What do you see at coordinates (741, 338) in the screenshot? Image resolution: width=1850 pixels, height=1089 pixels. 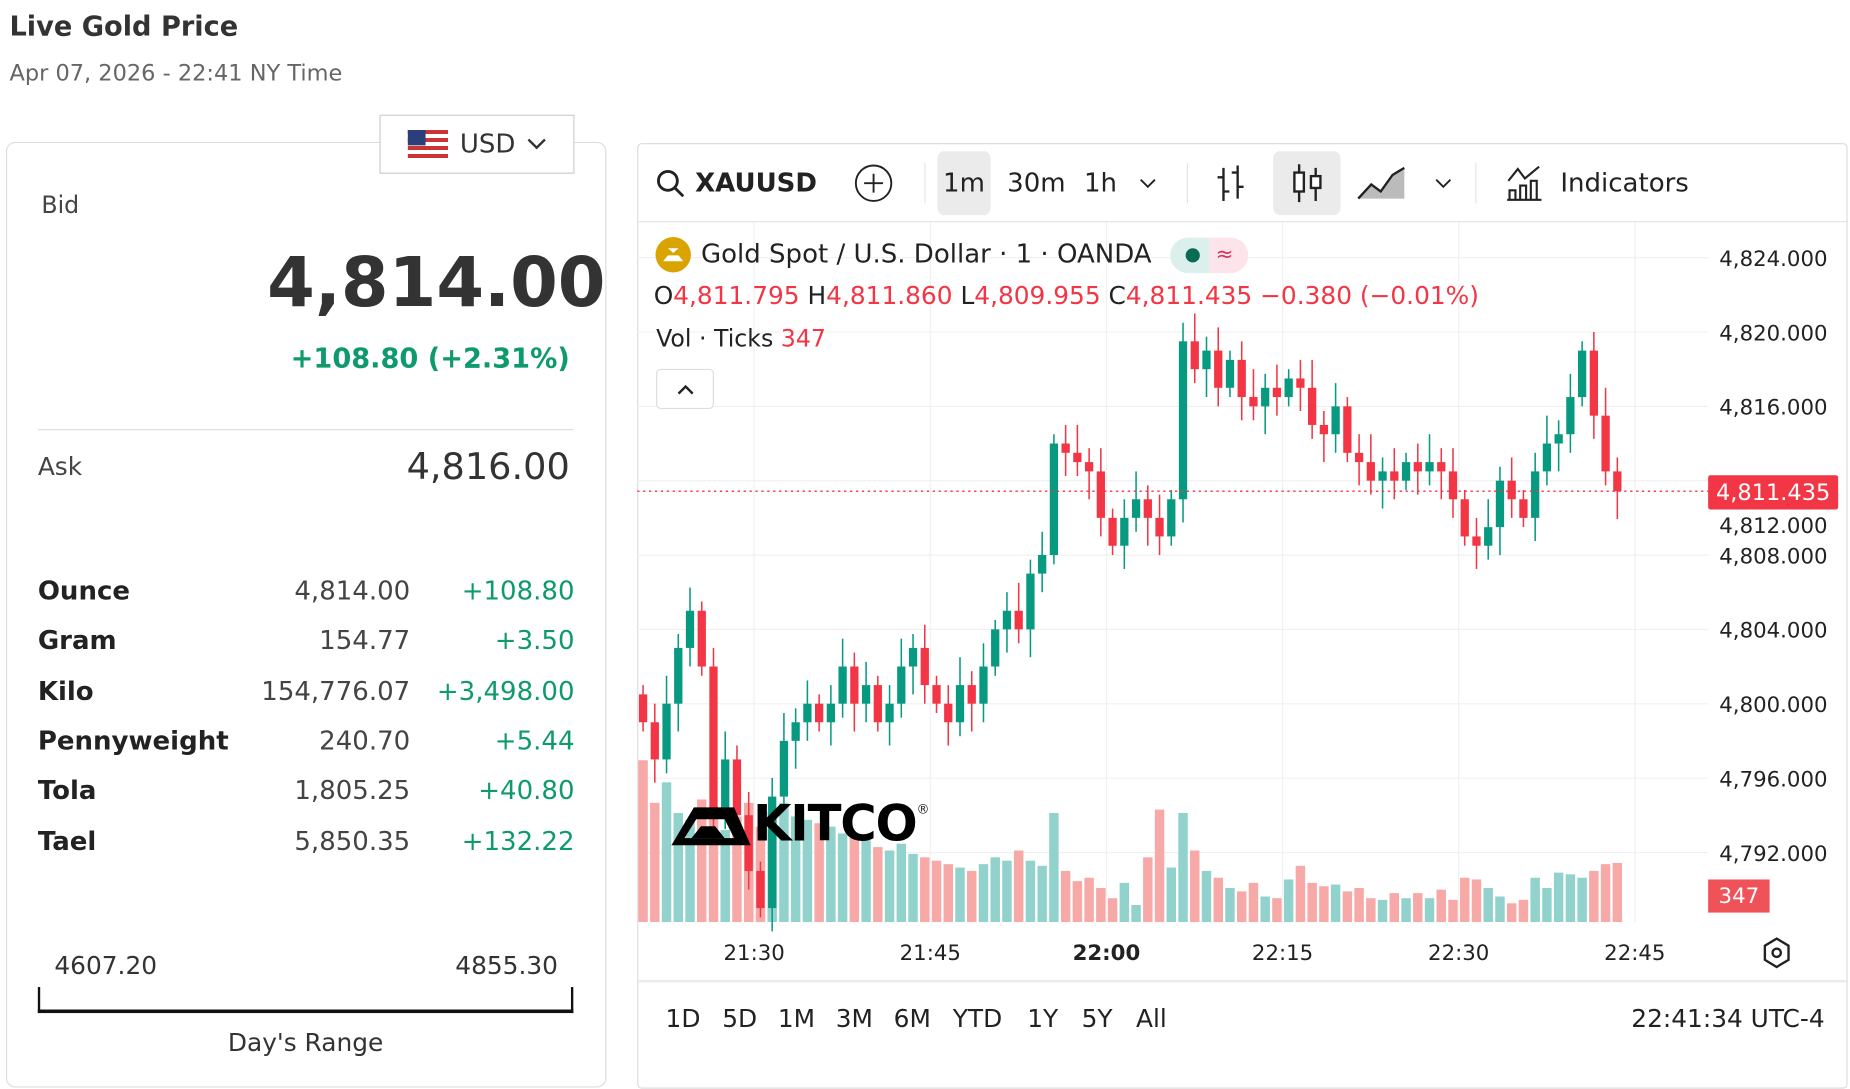 I see `volume-legend: Vol · Ticks 347` at bounding box center [741, 338].